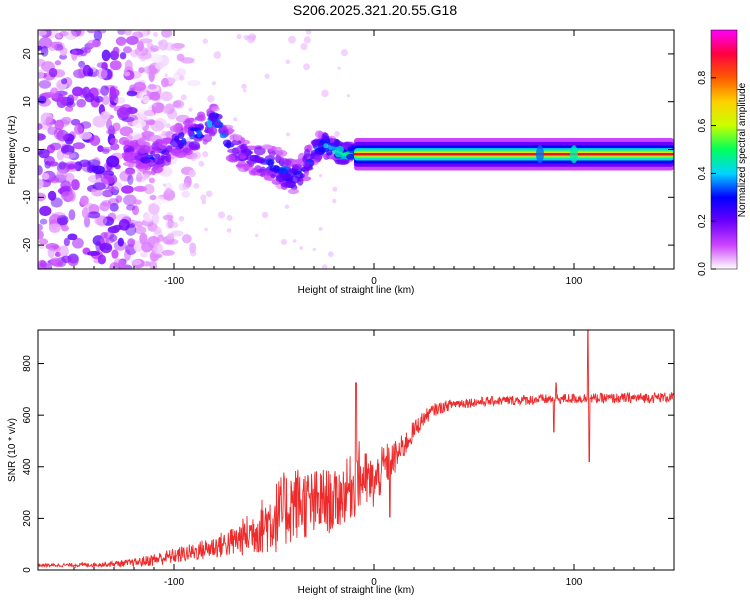 The width and height of the screenshot is (750, 600). What do you see at coordinates (375, 10) in the screenshot?
I see `page-title: S206.2025.321.20.55.G18` at bounding box center [375, 10].